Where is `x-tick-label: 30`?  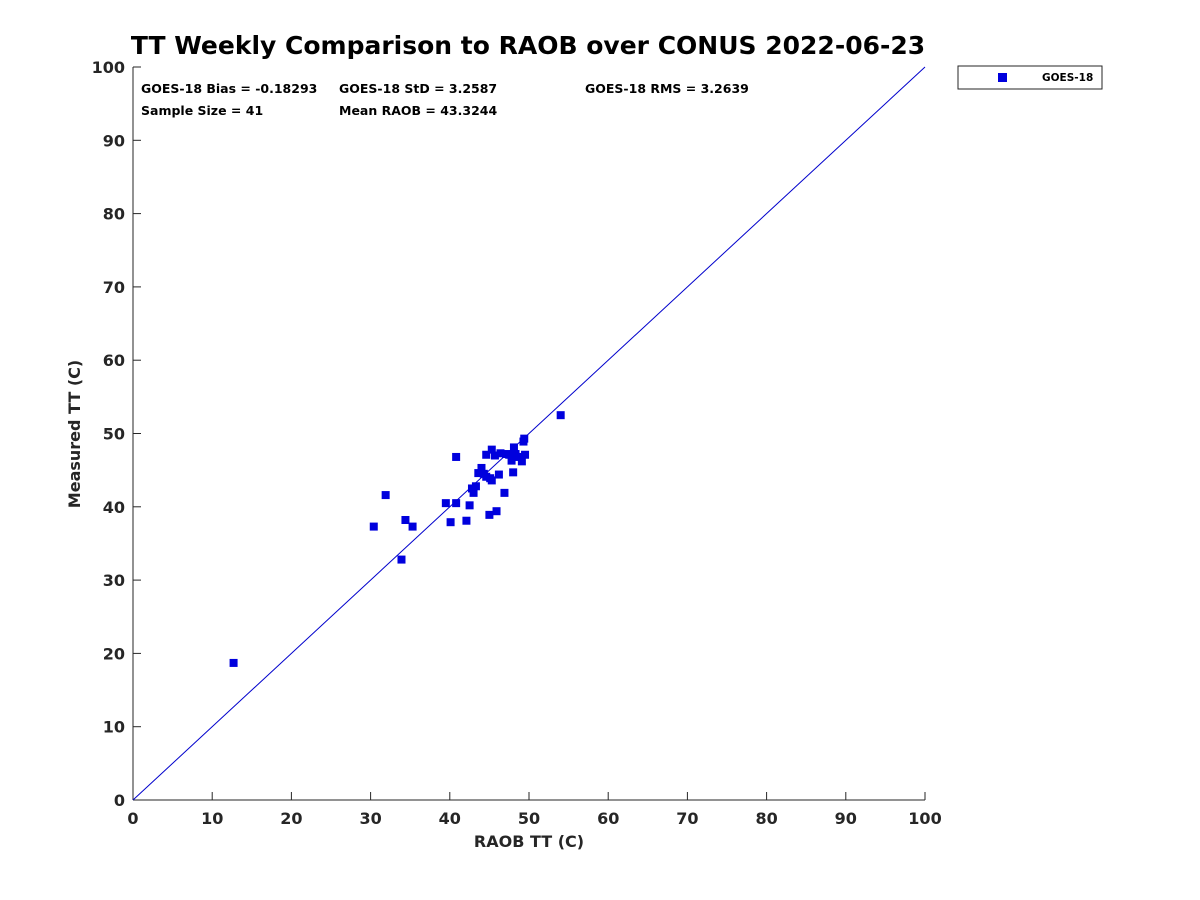
x-tick-label: 30 is located at coordinates (370, 818).